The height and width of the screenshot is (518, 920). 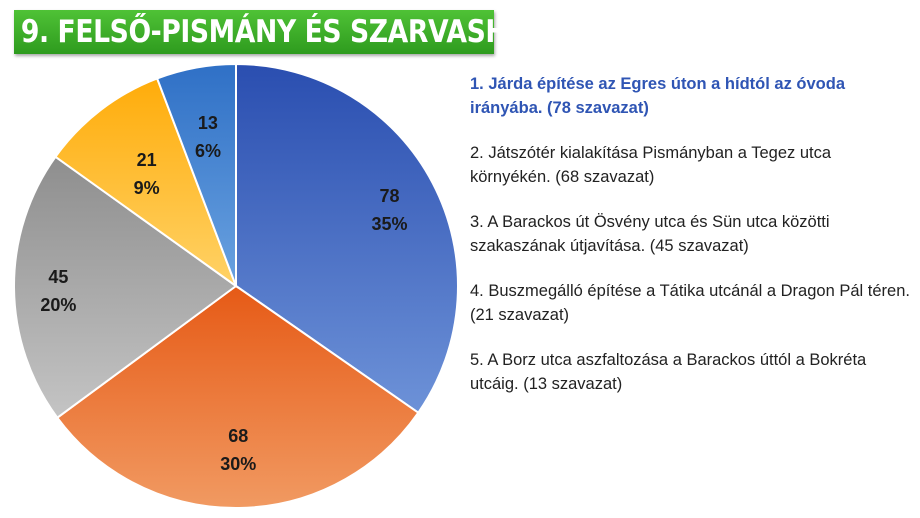 I want to click on slice-value-label-5: 13, so click(x=208, y=123).